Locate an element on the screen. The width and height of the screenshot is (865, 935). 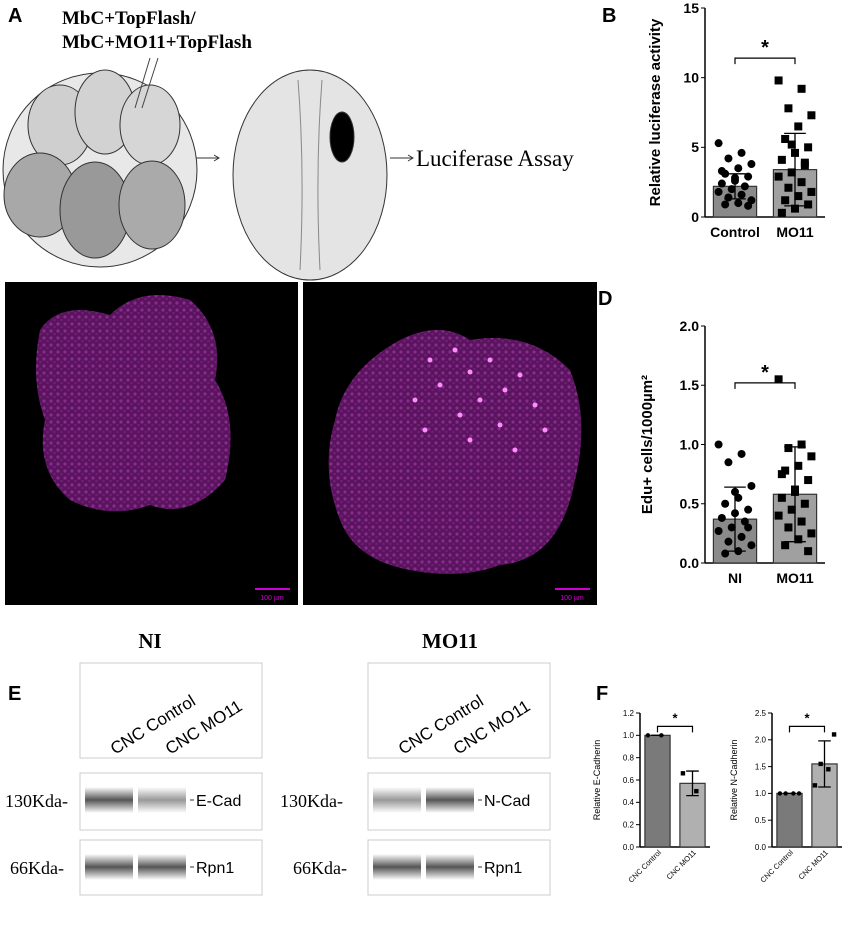
y-axis-label: Relative N-Cadherin is located at coordinates (734, 779).